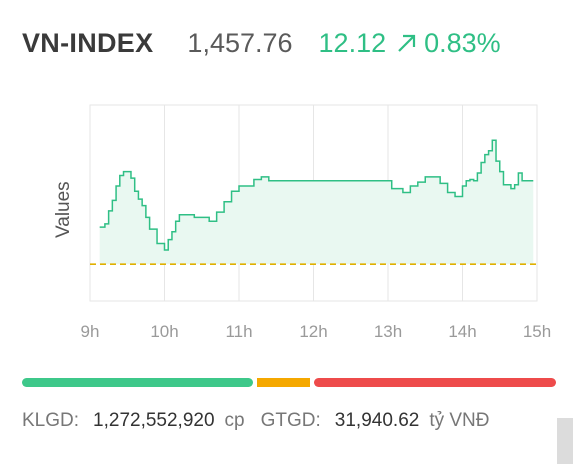 This screenshot has height=464, width=573. What do you see at coordinates (154, 420) in the screenshot?
I see `klgd-value: 1,272,552,920` at bounding box center [154, 420].